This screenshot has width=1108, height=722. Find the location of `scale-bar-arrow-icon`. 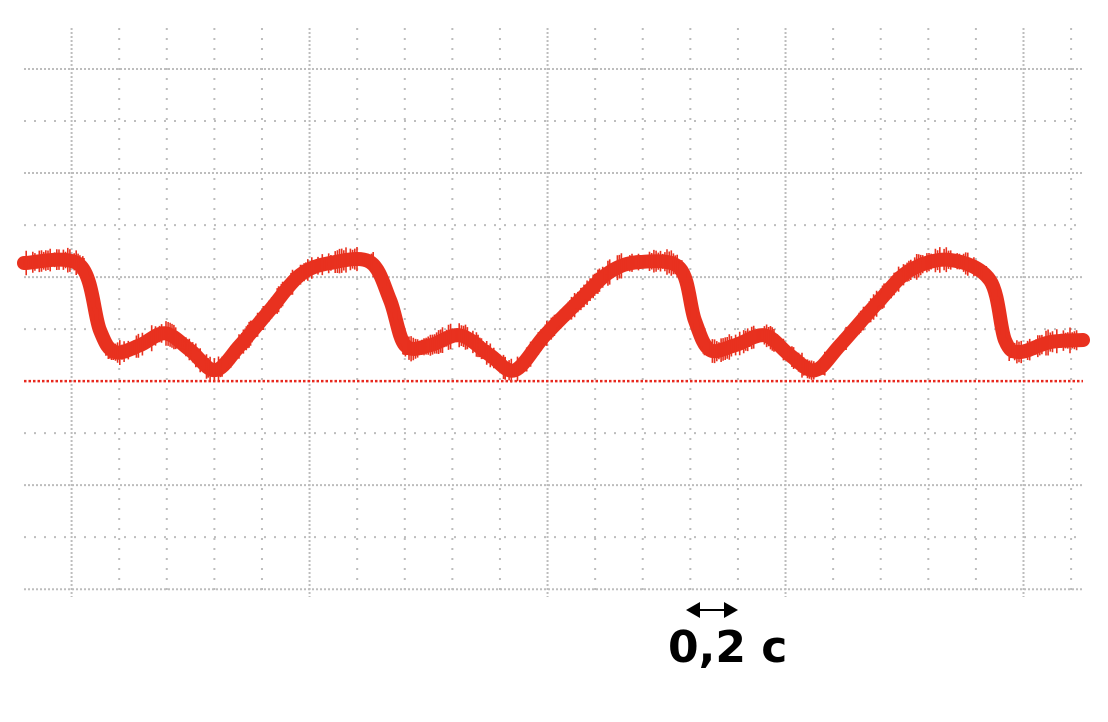

scale-bar-arrow-icon is located at coordinates (712, 610).